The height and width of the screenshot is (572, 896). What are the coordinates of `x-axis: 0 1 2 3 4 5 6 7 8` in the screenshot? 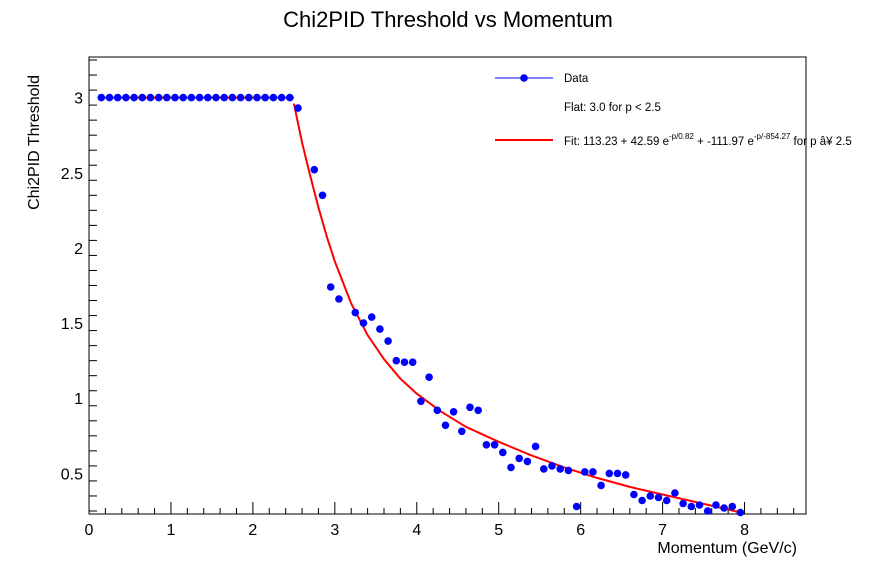 It's located at (440, 520).